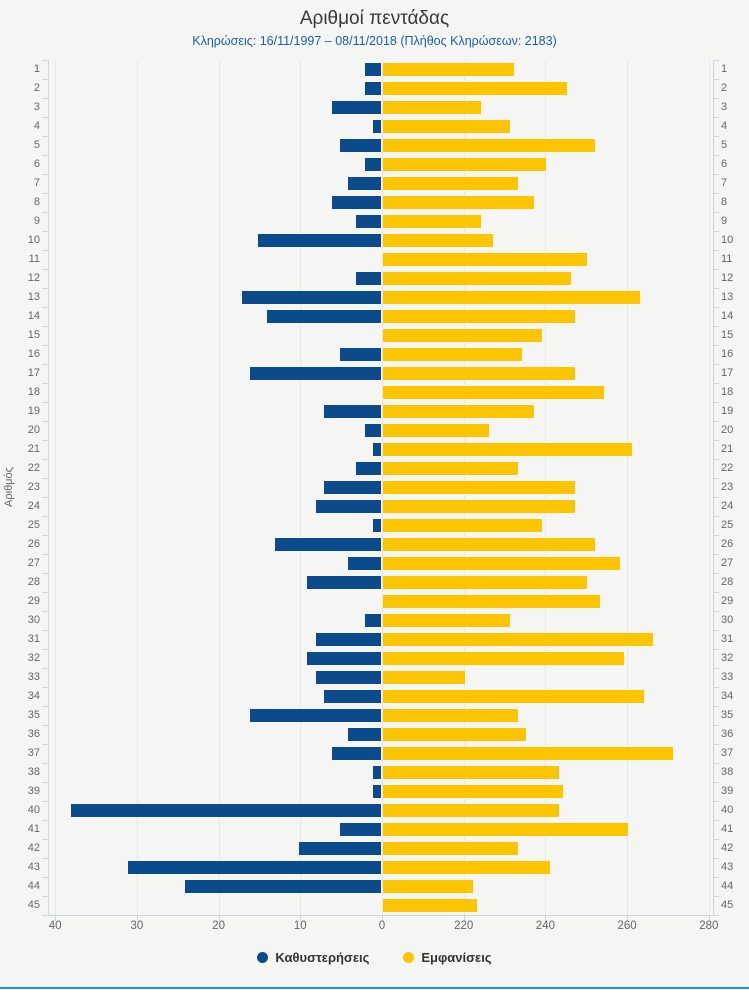 The image size is (749, 995). What do you see at coordinates (724, 221) in the screenshot?
I see `row-label-right: 9` at bounding box center [724, 221].